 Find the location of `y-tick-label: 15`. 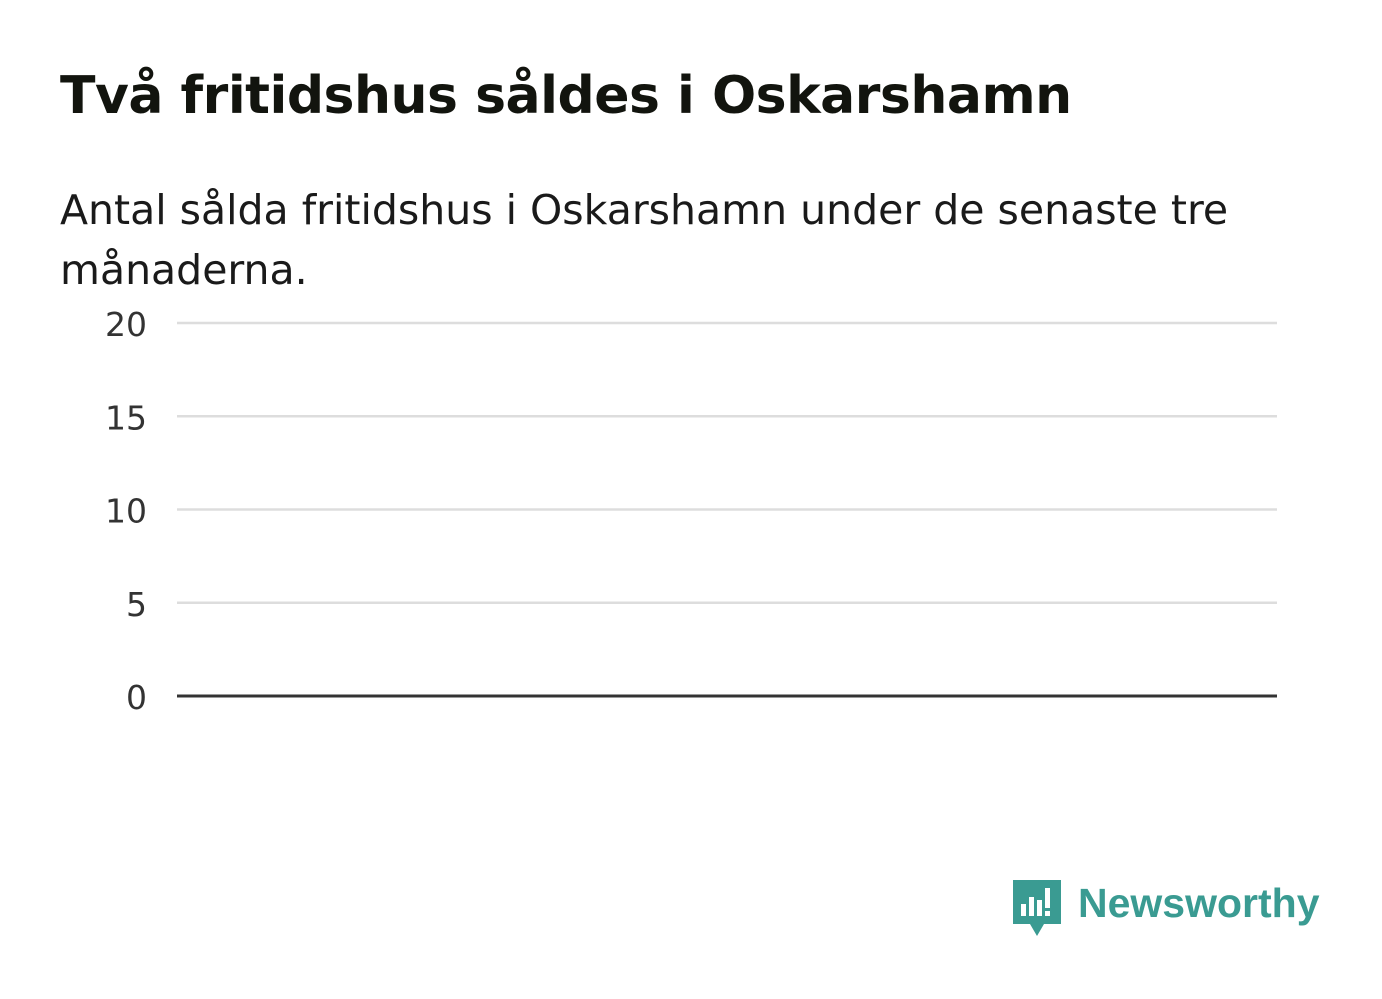

y-tick-label: 15 is located at coordinates (126, 417).